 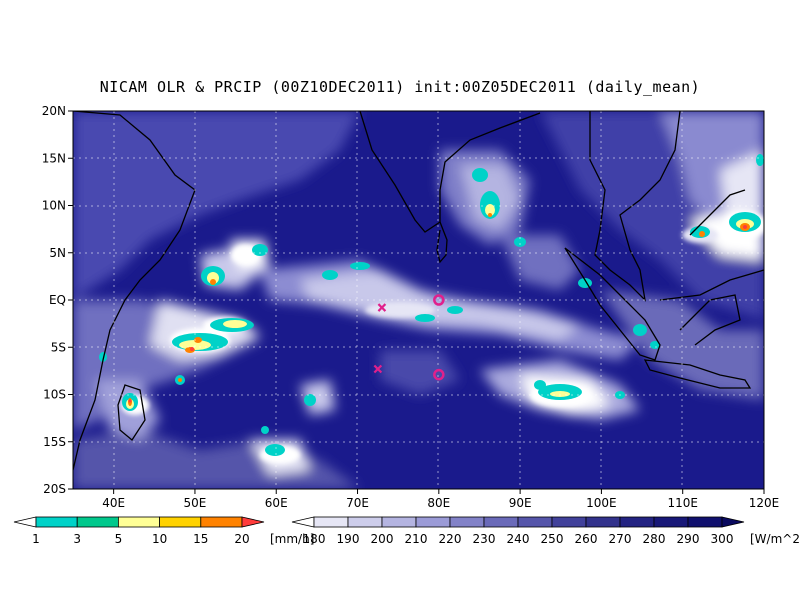 I want to click on olr-colorbar-high-arrow, so click(x=733, y=522).